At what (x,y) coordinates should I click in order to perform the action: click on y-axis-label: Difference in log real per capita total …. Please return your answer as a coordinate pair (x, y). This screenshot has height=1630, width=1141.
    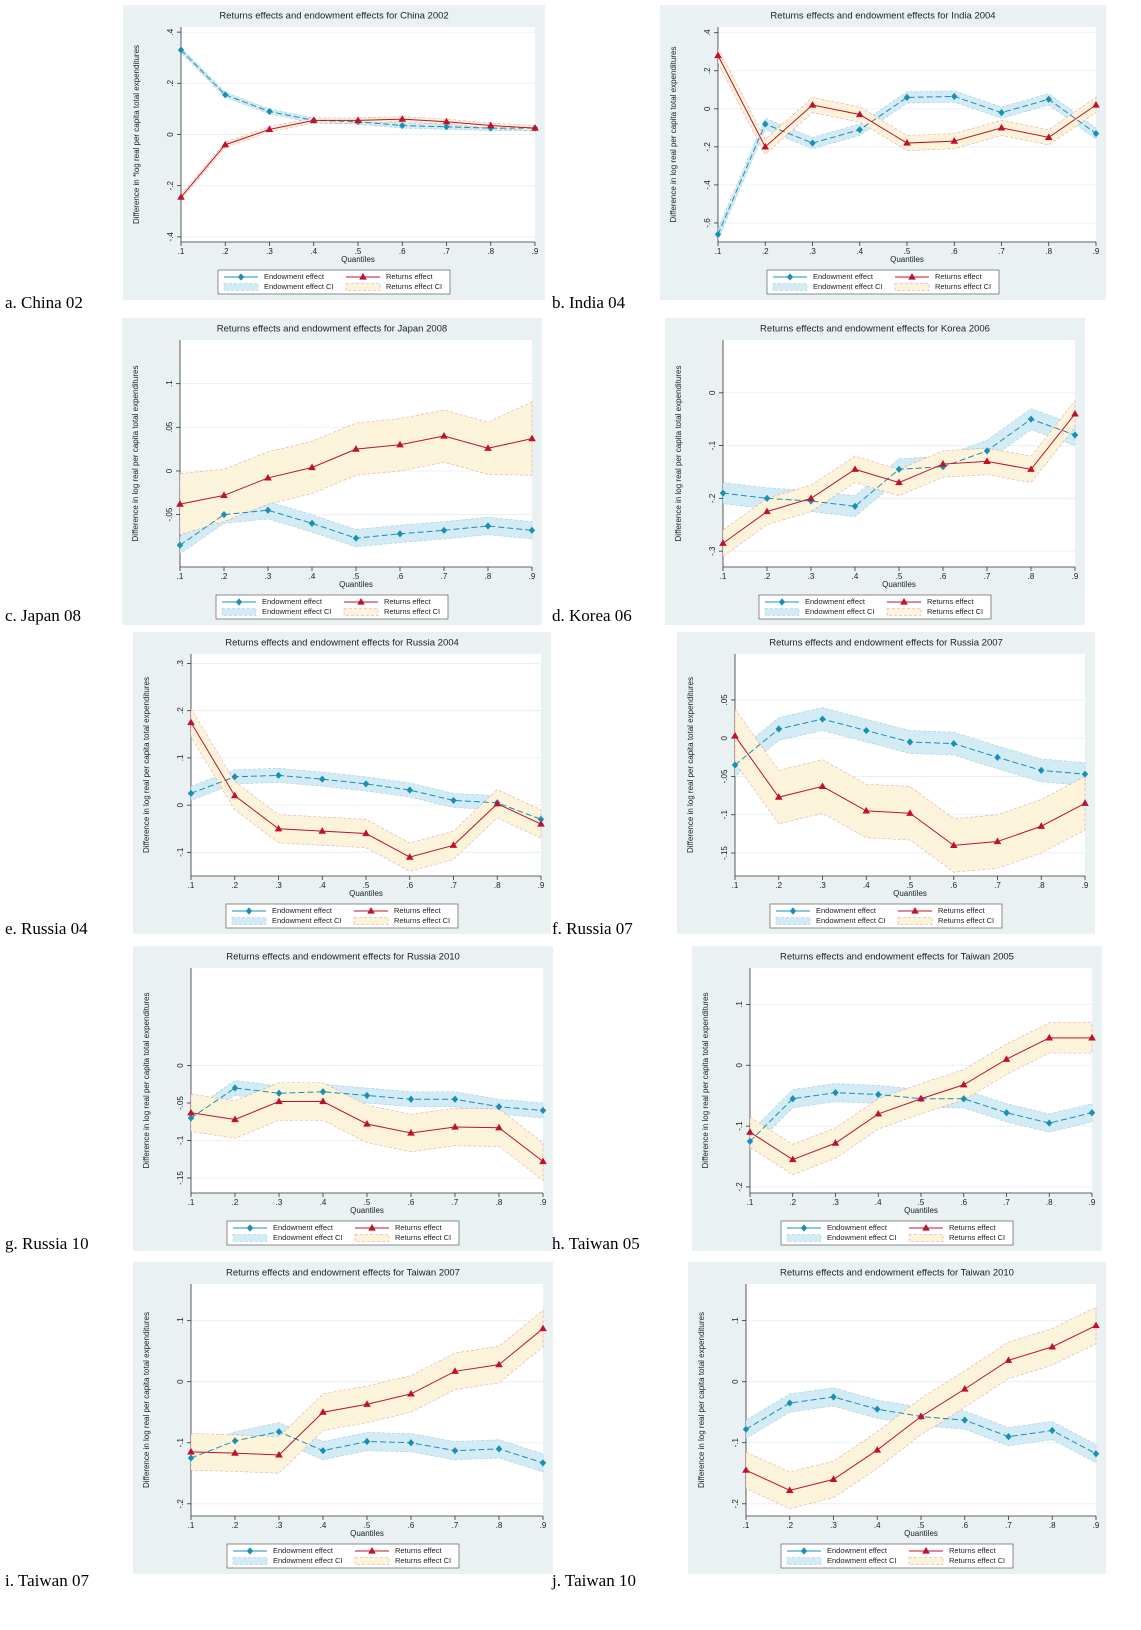
    Looking at the image, I should click on (705, 1081).